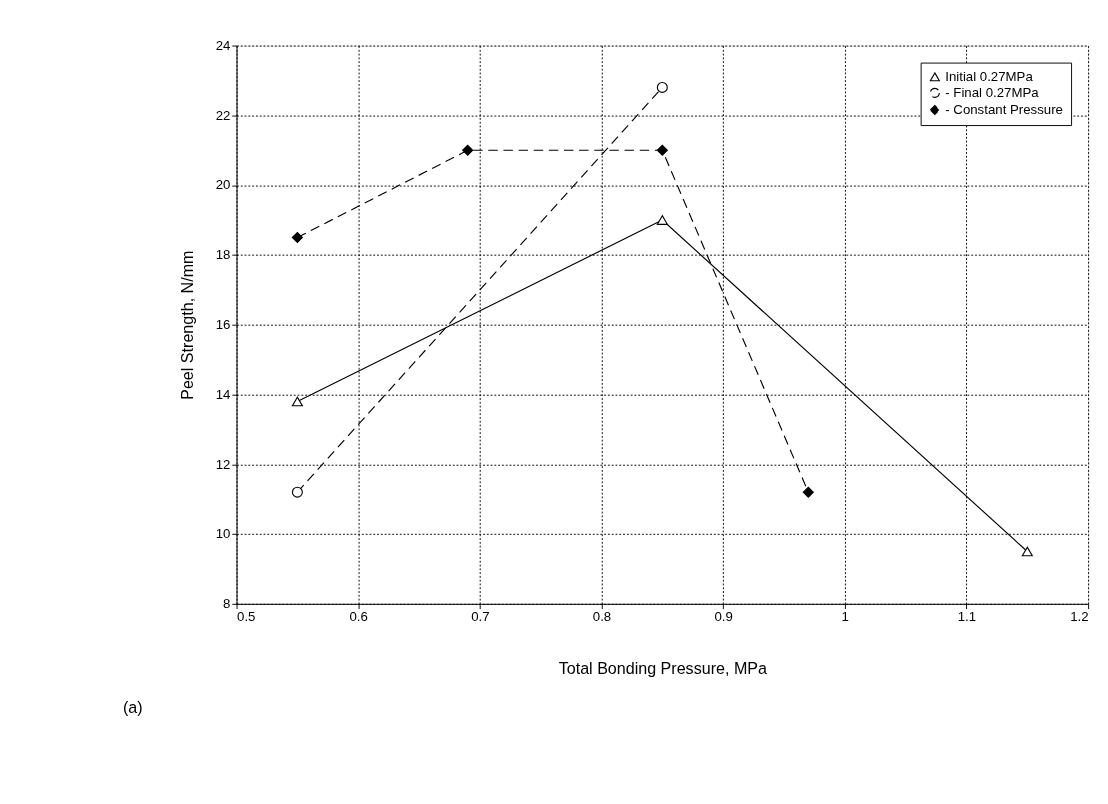 This screenshot has height=804, width=1108. What do you see at coordinates (723, 617) in the screenshot?
I see `x-tick-label: 0.9` at bounding box center [723, 617].